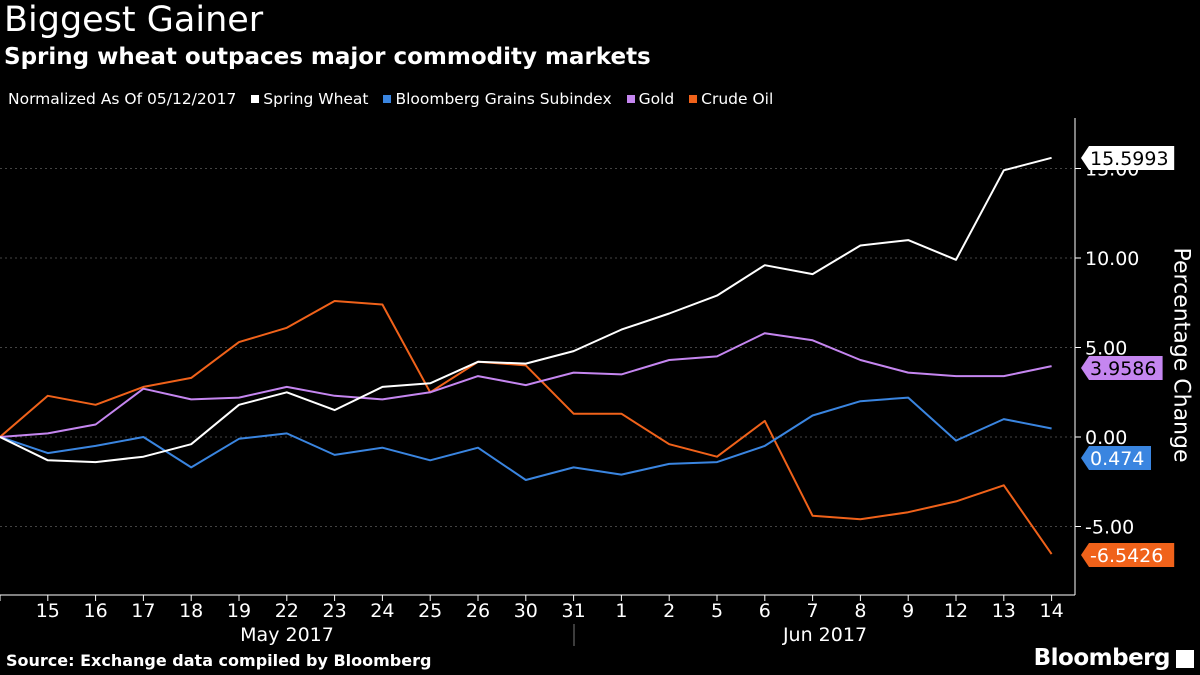  What do you see at coordinates (1052, 611) in the screenshot?
I see `x-tick-label: 14` at bounding box center [1052, 611].